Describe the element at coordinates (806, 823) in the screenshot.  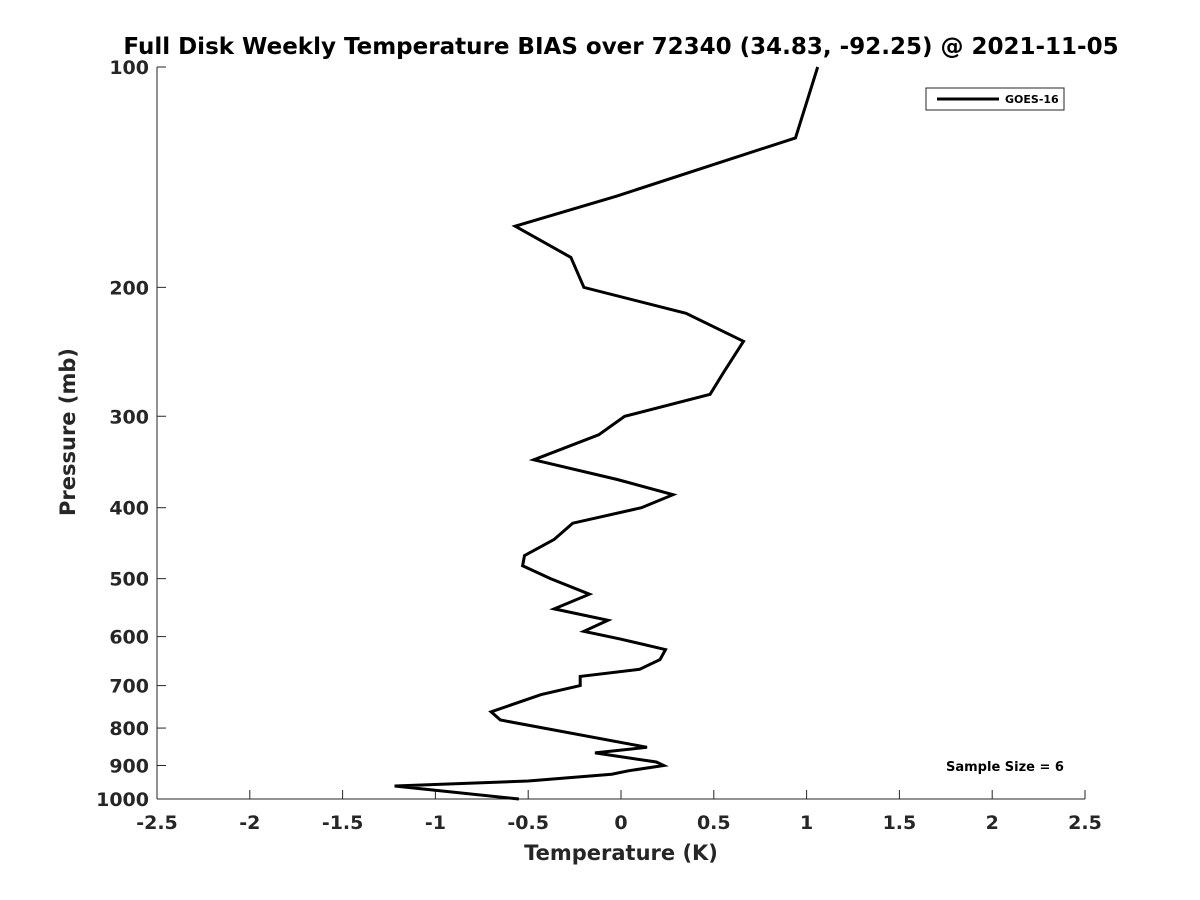
I see `x-tick-label: 1` at that location.